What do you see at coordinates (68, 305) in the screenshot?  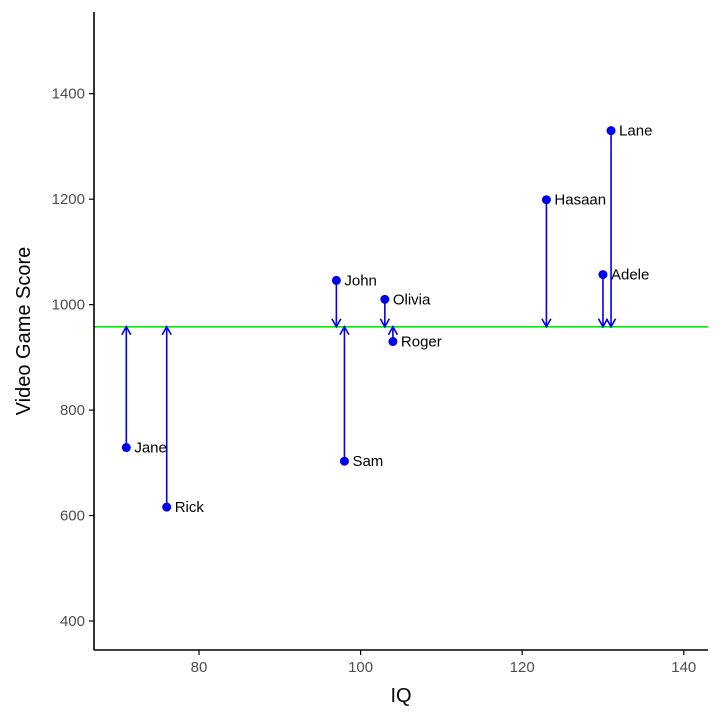 I see `y-tick-label: 1000` at bounding box center [68, 305].